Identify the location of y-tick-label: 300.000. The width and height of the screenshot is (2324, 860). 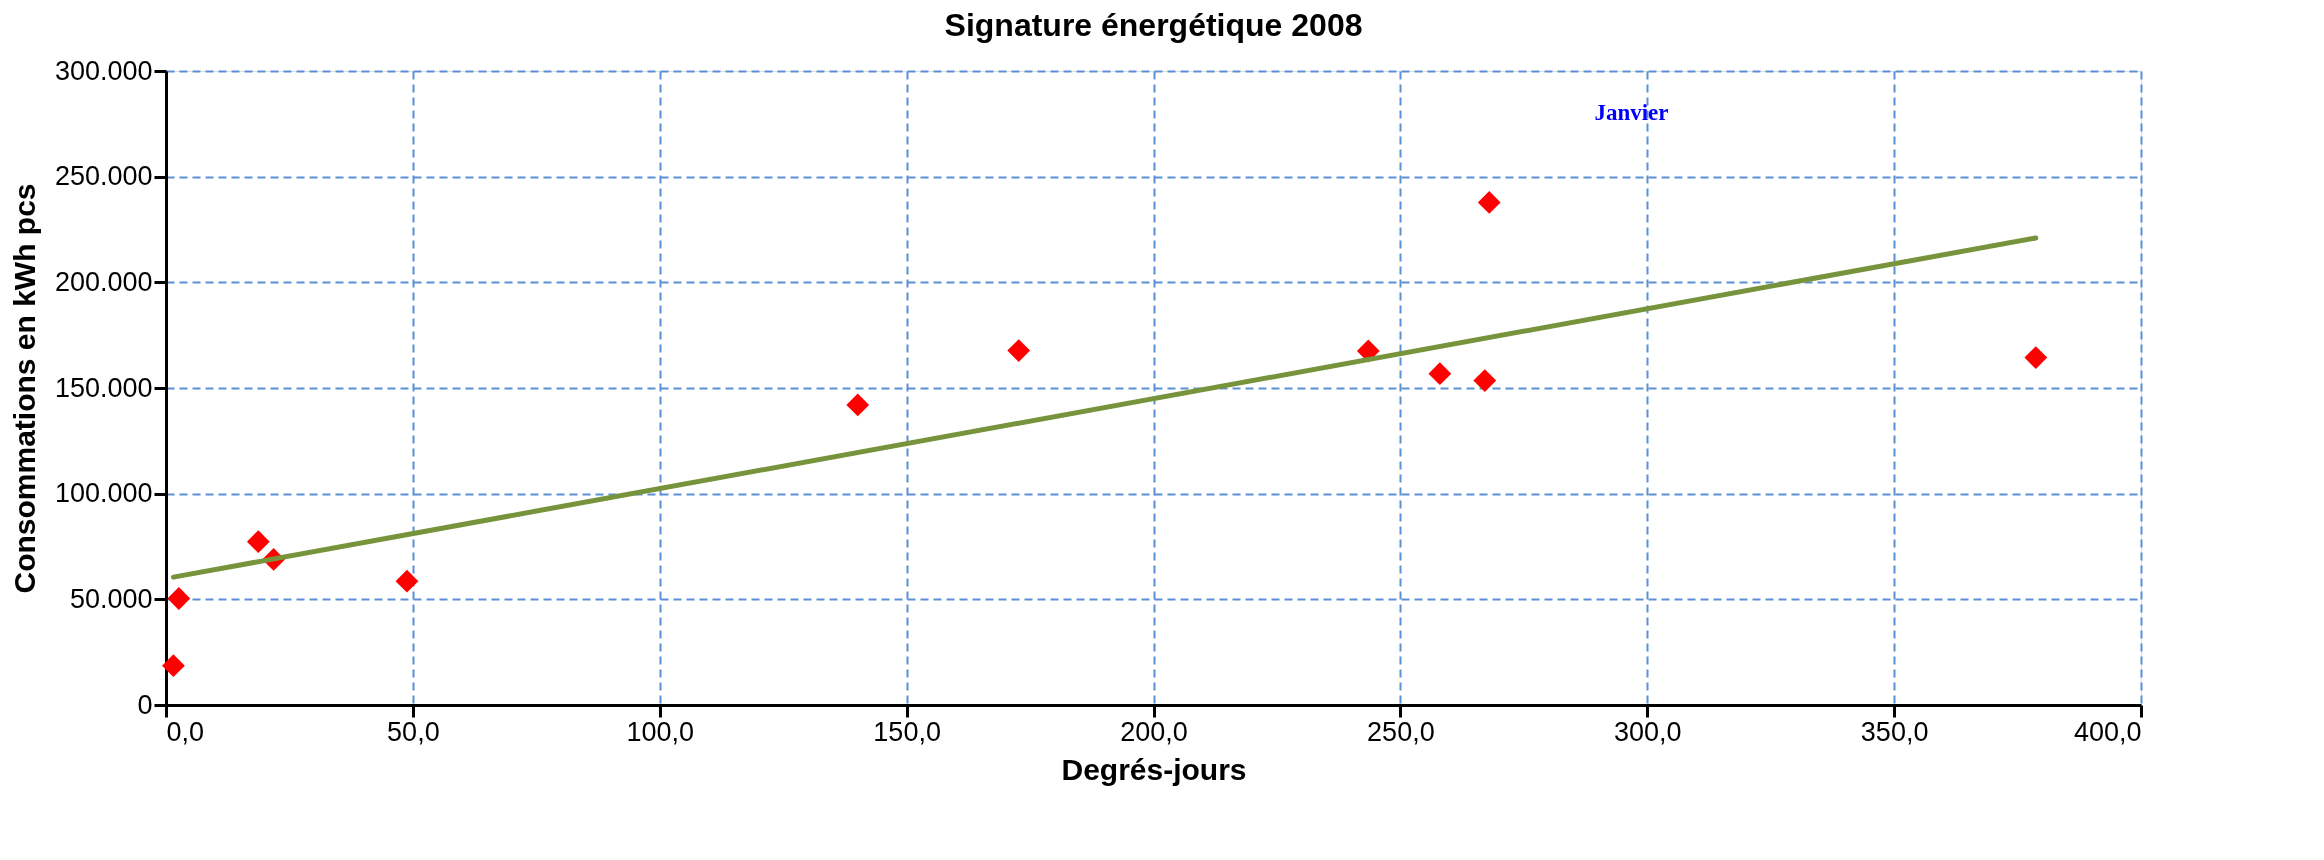
(103, 70).